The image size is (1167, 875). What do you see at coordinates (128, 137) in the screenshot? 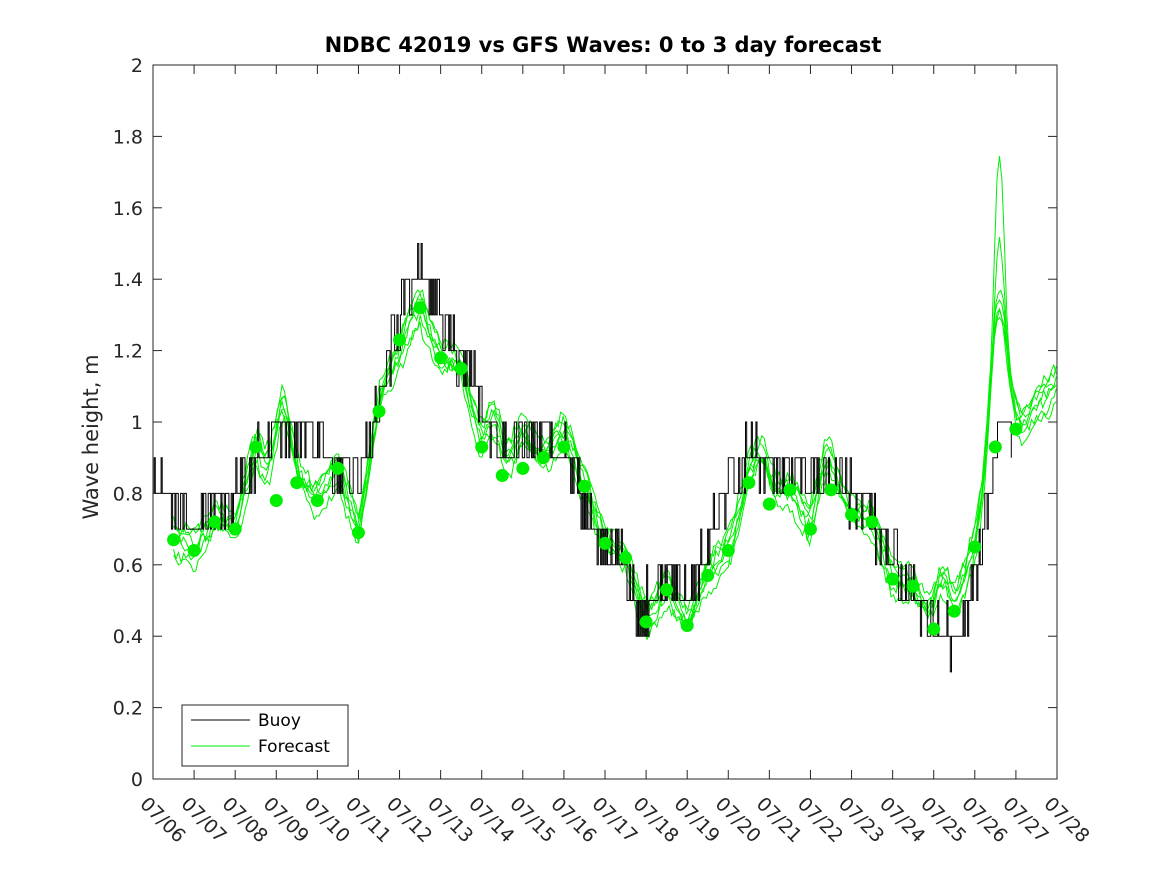
I see `y-tick-label: 1.8` at bounding box center [128, 137].